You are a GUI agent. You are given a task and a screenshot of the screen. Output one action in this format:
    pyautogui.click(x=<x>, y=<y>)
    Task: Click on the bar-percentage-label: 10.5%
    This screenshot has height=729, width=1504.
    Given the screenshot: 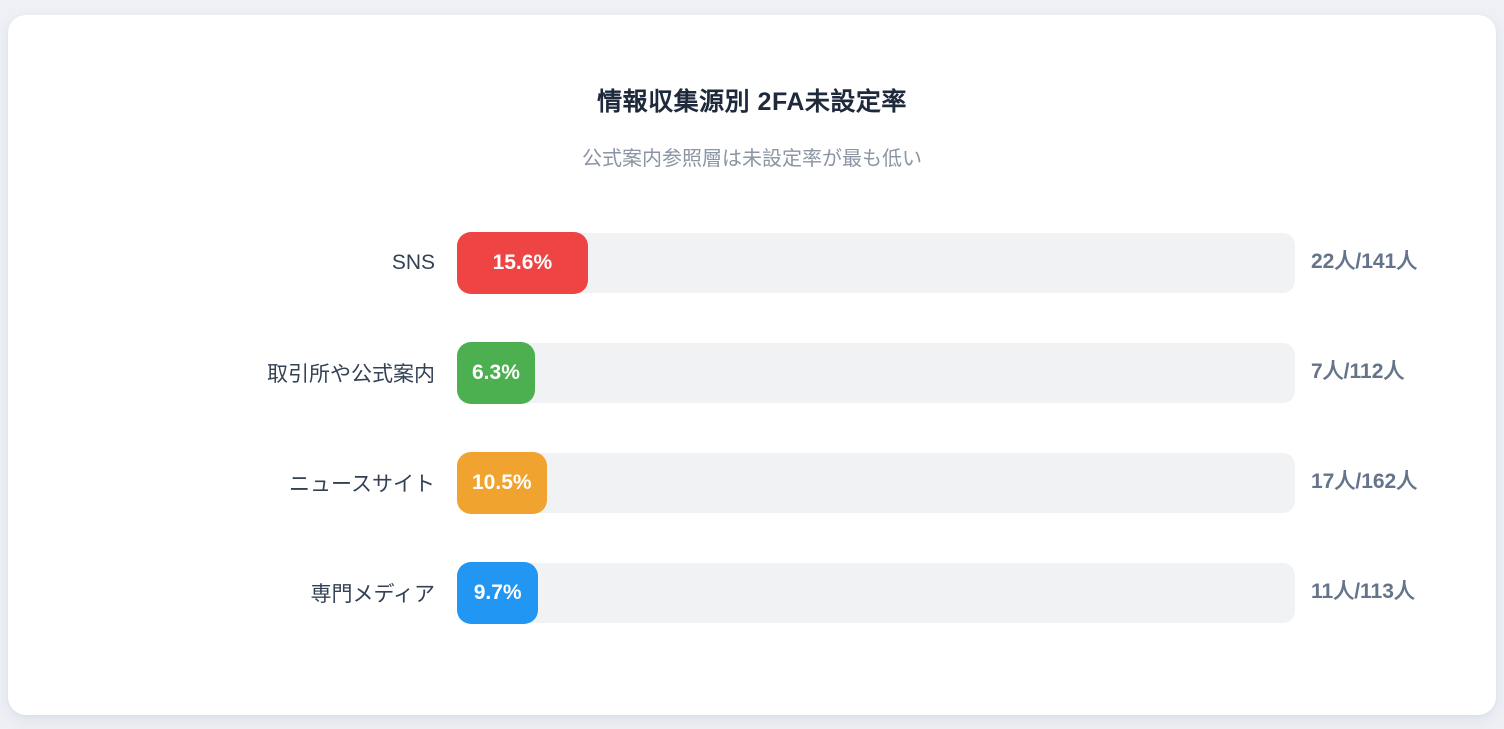 What is the action you would take?
    pyautogui.click(x=502, y=482)
    